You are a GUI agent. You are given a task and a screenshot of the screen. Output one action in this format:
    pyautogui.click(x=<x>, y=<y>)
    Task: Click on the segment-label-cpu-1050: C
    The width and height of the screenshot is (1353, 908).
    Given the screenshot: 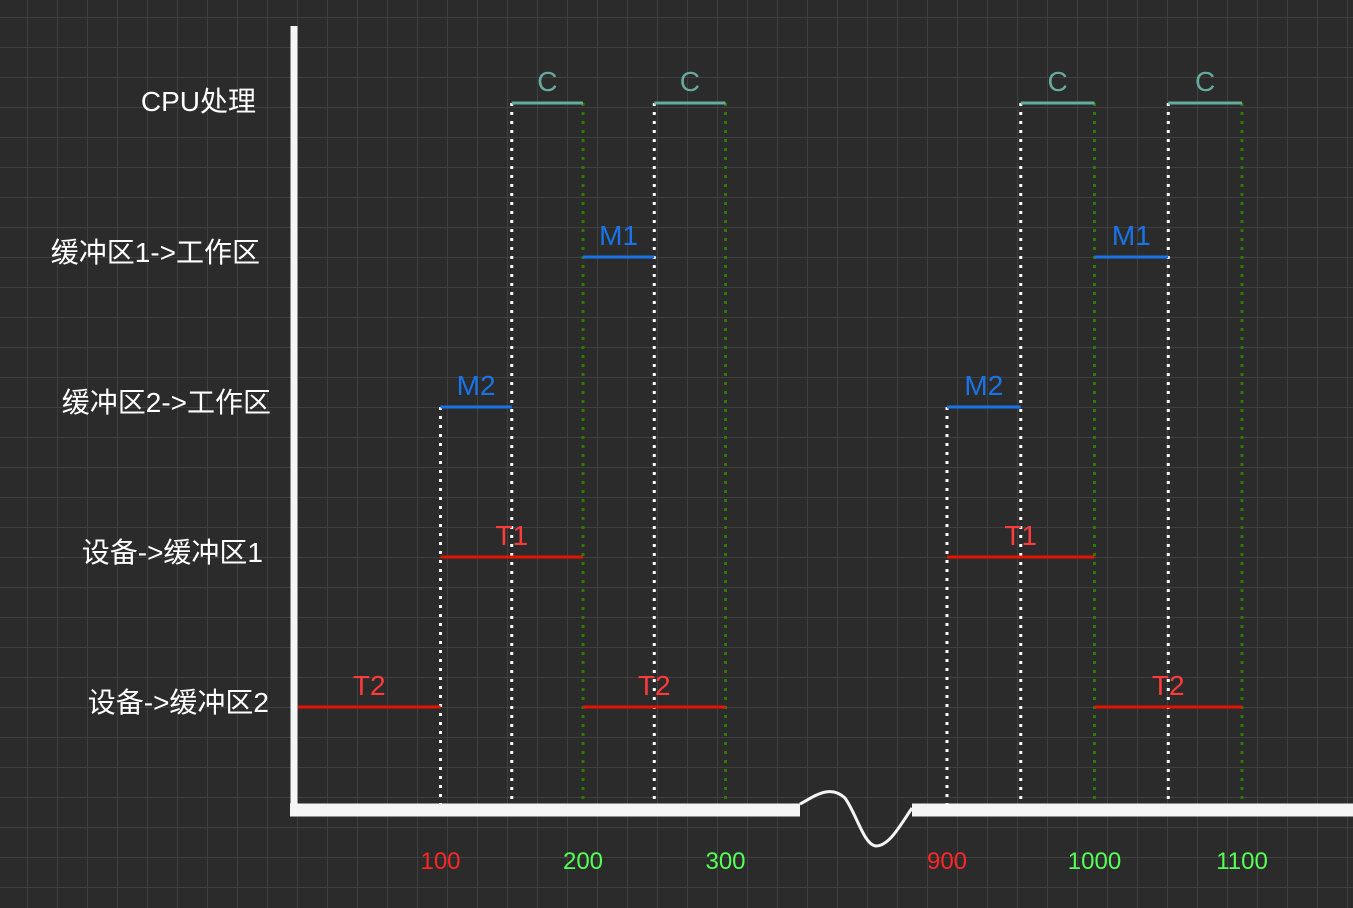 What is the action you would take?
    pyautogui.click(x=1205, y=81)
    